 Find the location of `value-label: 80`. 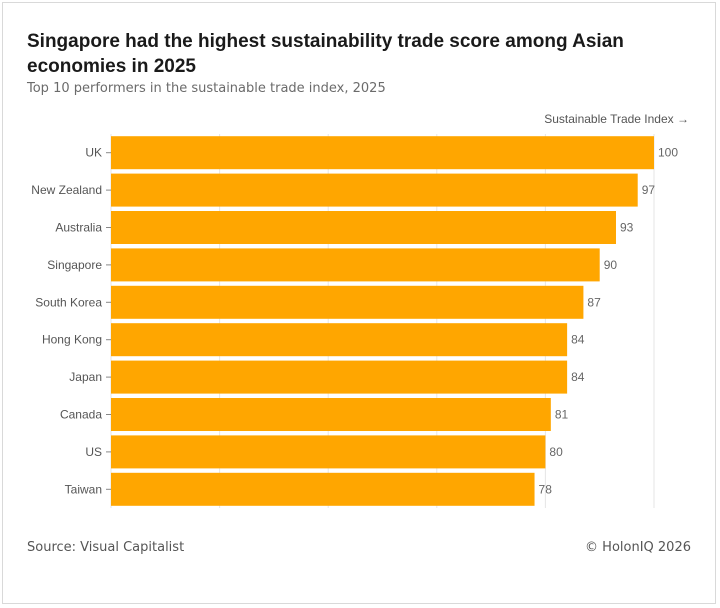

value-label: 80 is located at coordinates (556, 452).